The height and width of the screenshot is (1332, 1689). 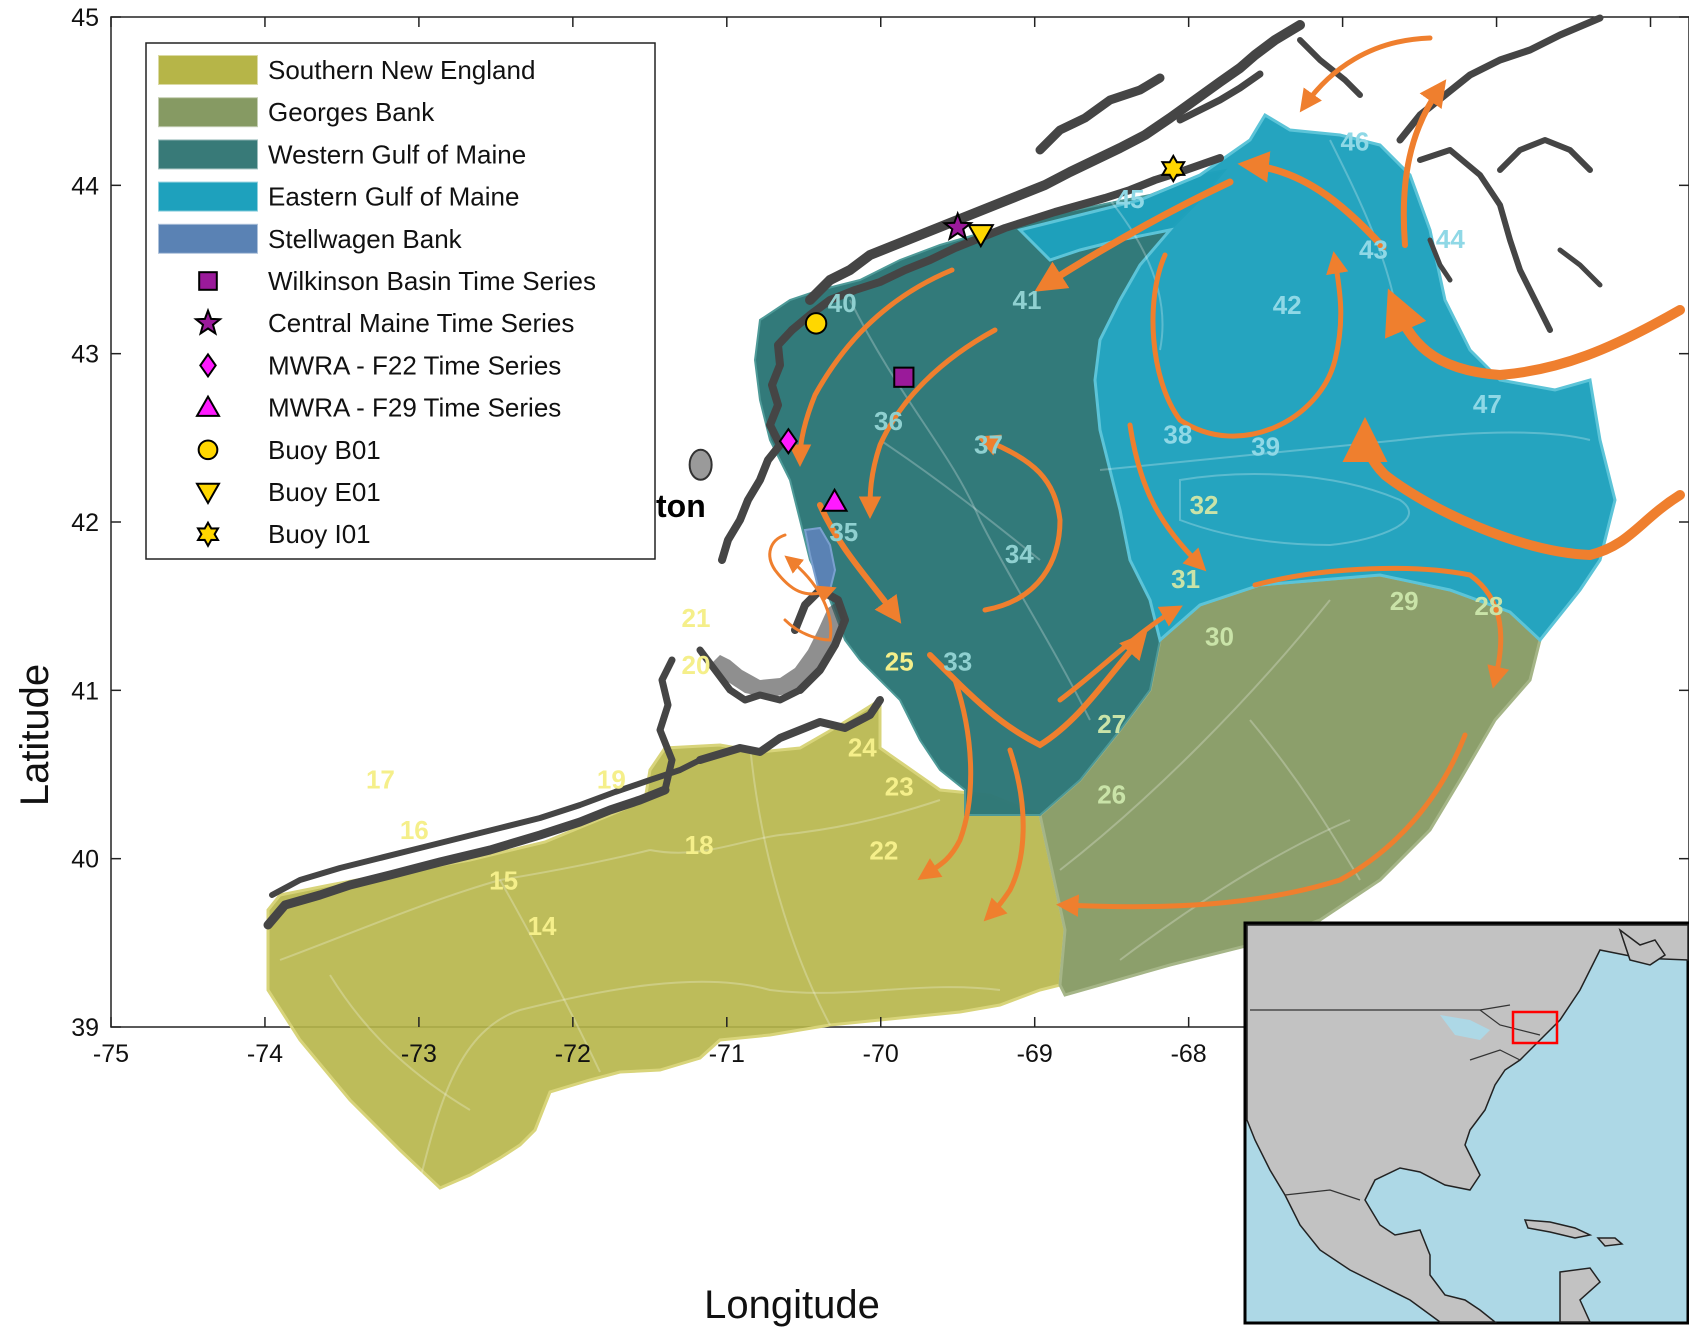 What do you see at coordinates (899, 786) in the screenshot?
I see `zone-label-23: 23` at bounding box center [899, 786].